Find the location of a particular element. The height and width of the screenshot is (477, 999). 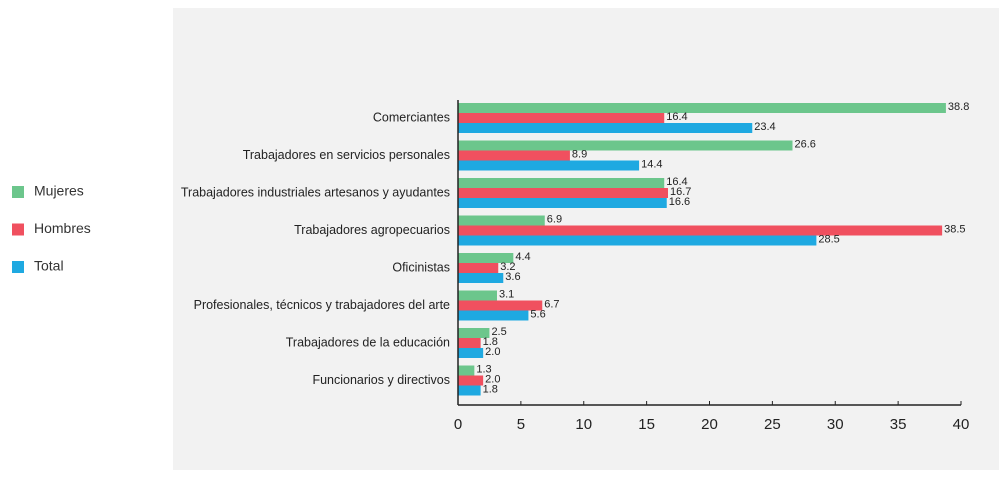

value-label: 3.6 is located at coordinates (512, 277).